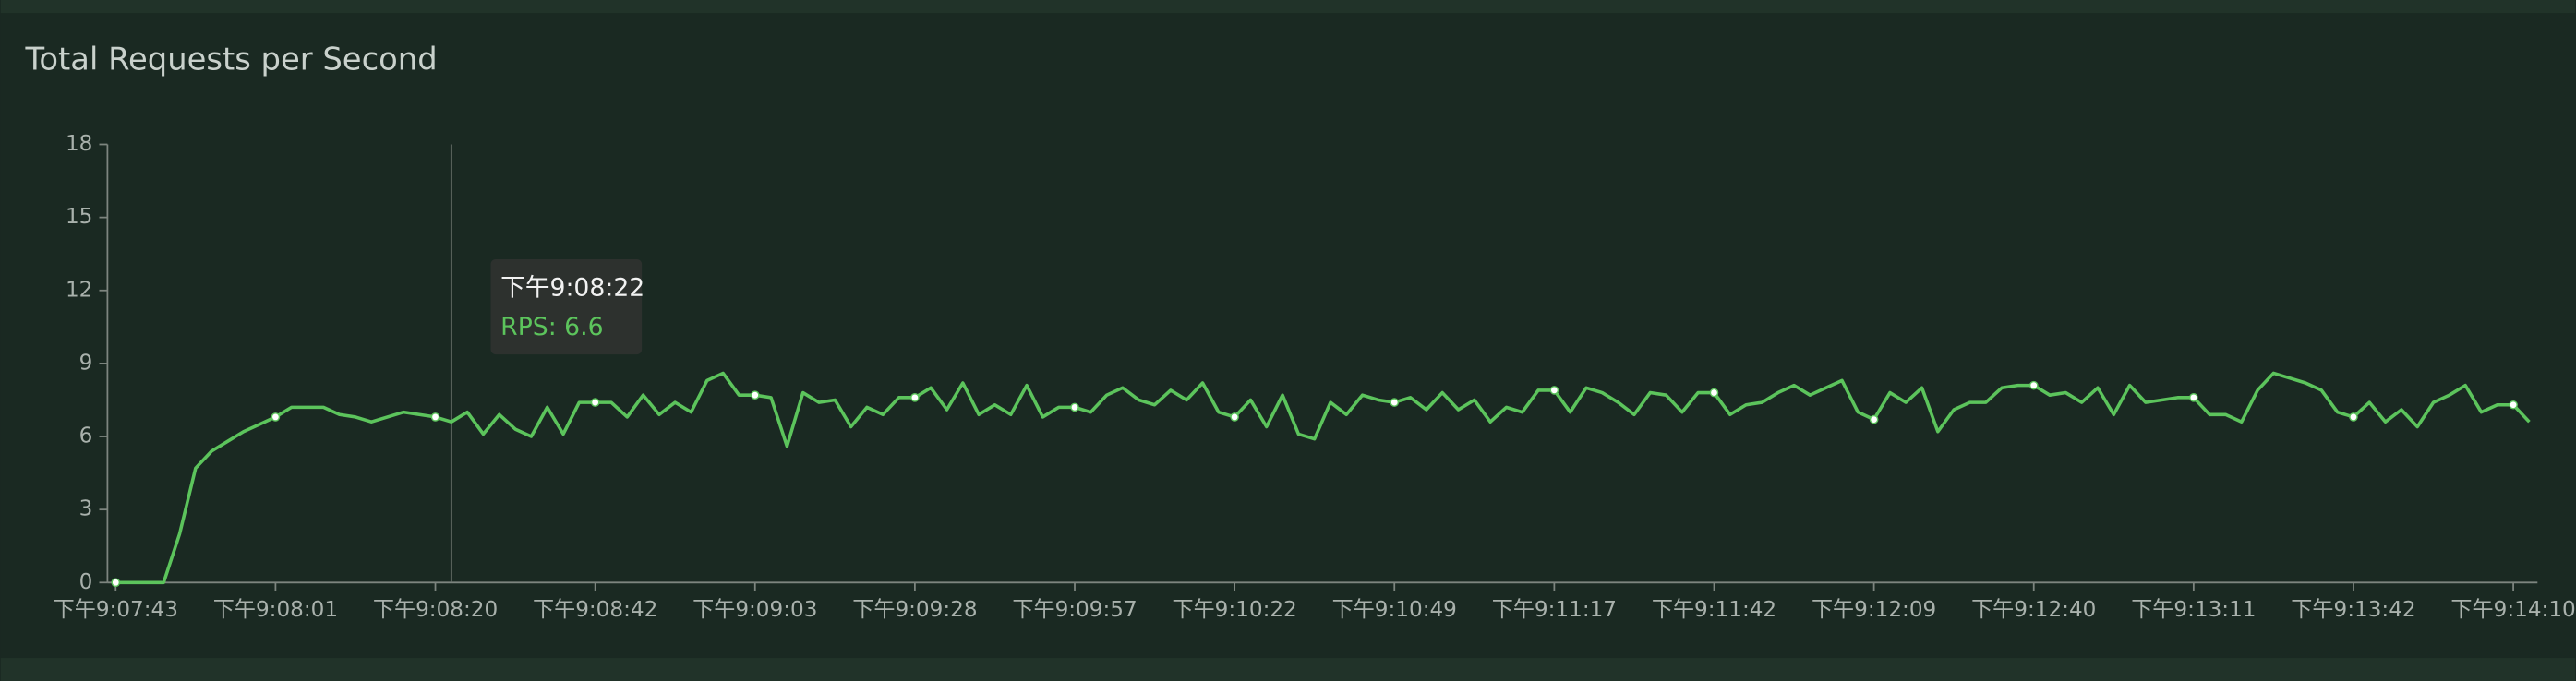 The width and height of the screenshot is (2576, 681). Describe the element at coordinates (79, 144) in the screenshot. I see `y-tick-label: 18` at that location.